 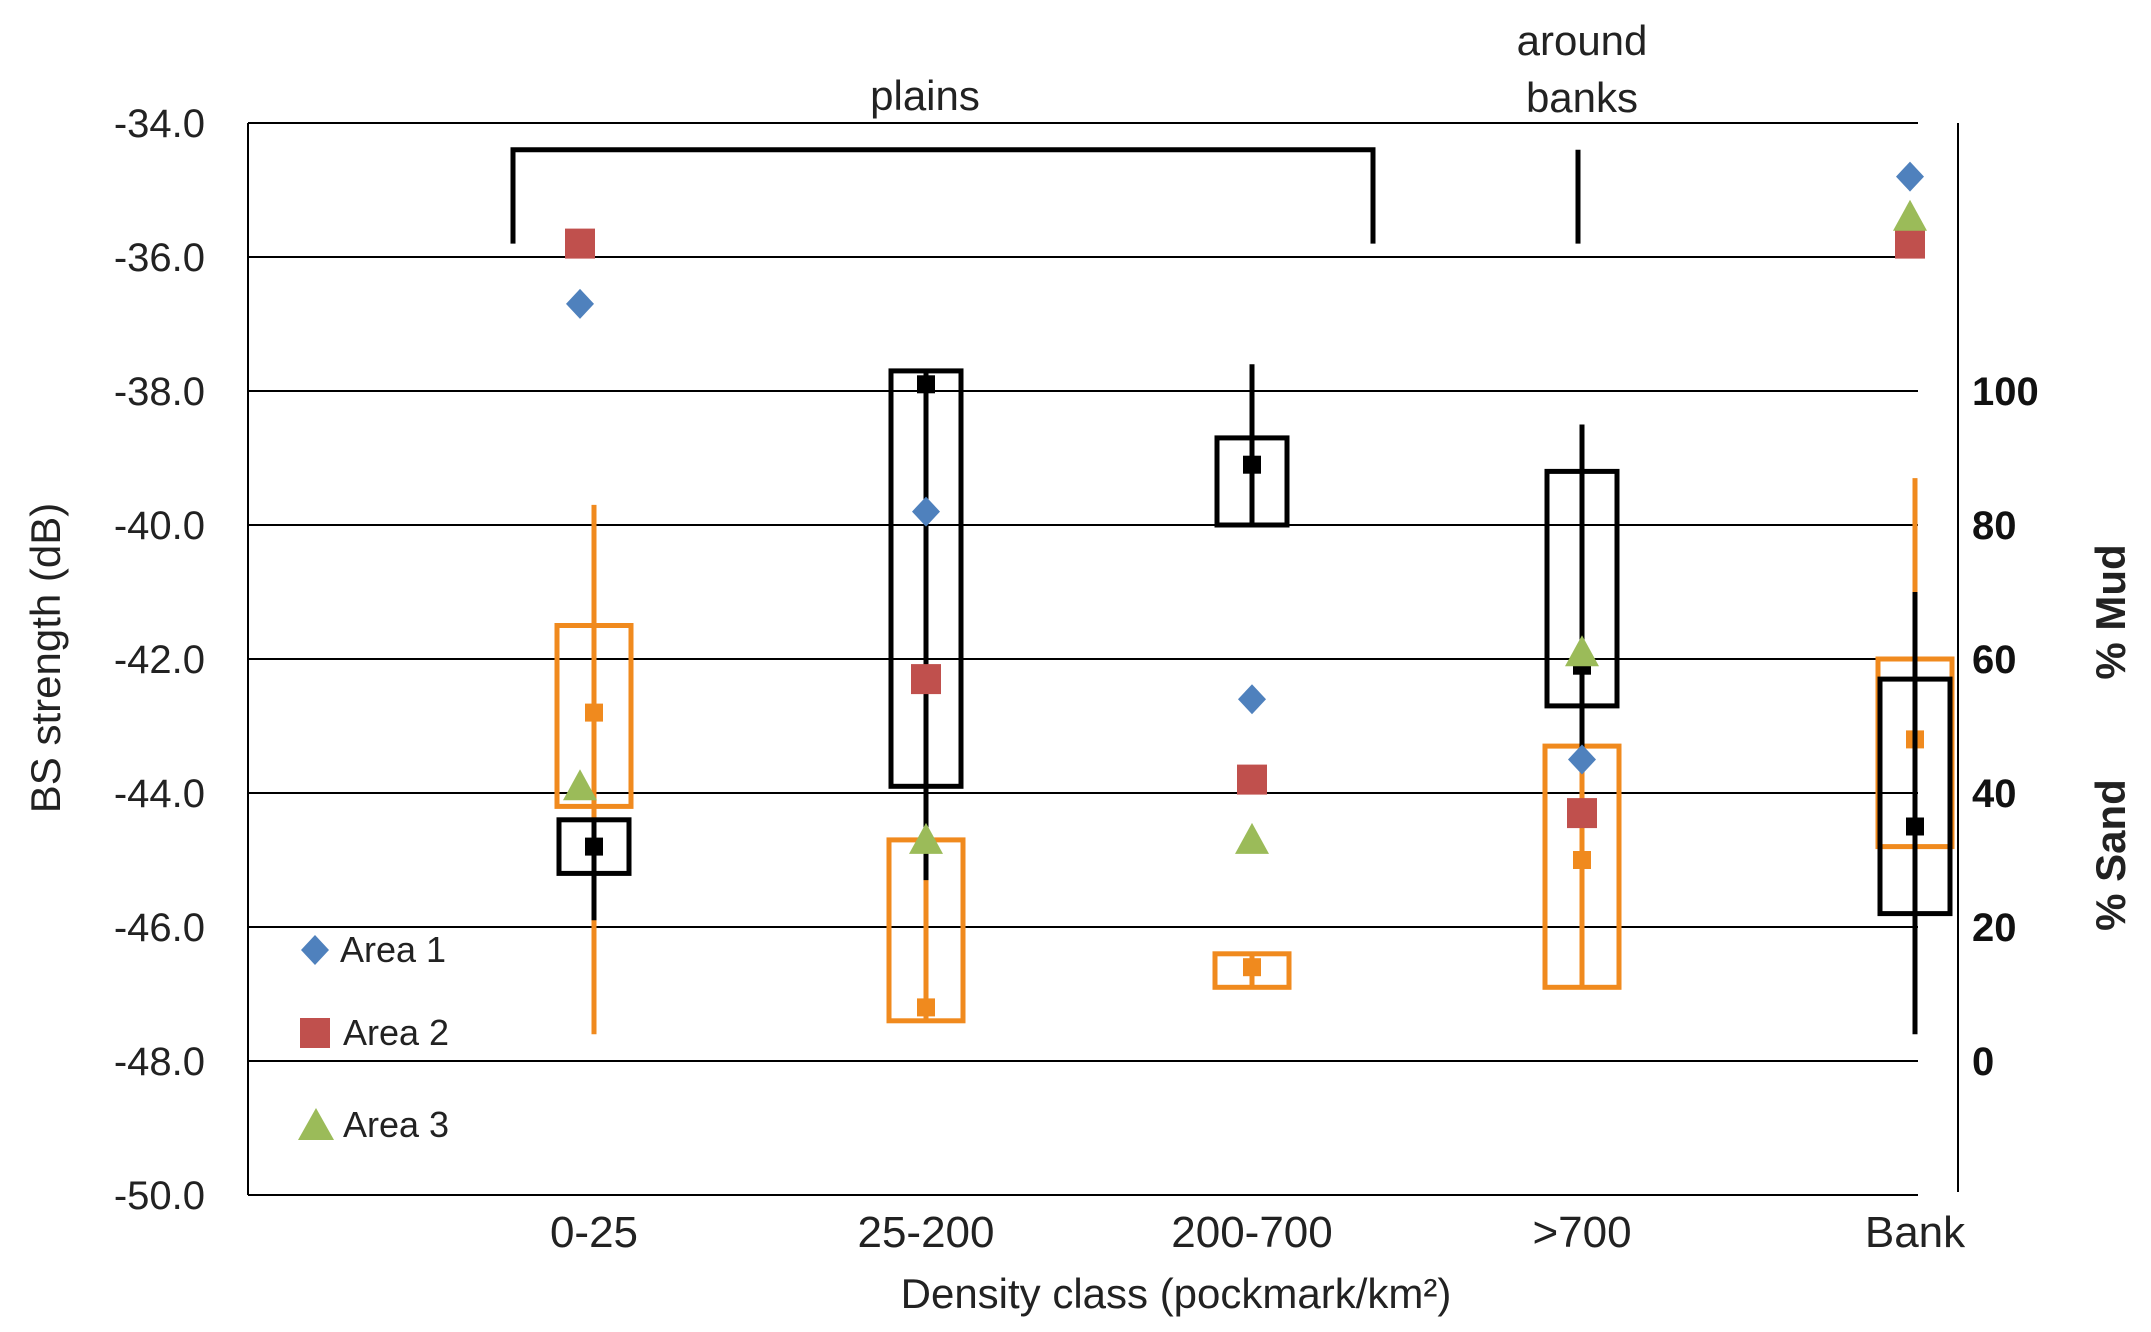 What do you see at coordinates (159, 258) in the screenshot?
I see `y-tick-label: -36.0` at bounding box center [159, 258].